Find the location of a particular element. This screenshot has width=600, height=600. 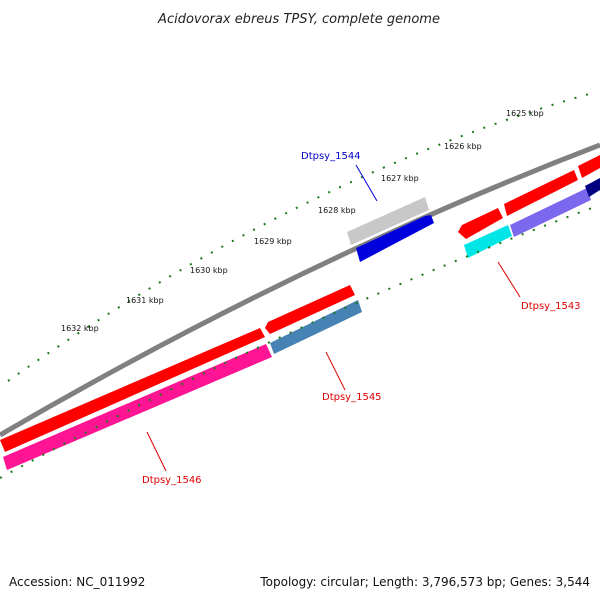

gene-label-1544: Dtpsy_1544 is located at coordinates (331, 156).